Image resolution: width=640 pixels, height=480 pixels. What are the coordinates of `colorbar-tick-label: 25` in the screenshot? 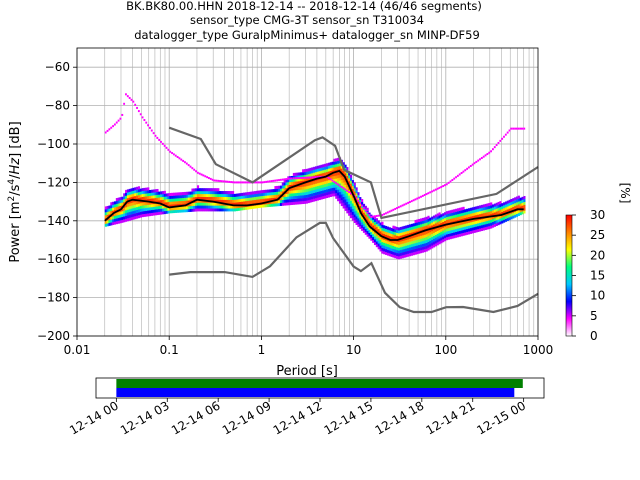 It's located at (597, 235).